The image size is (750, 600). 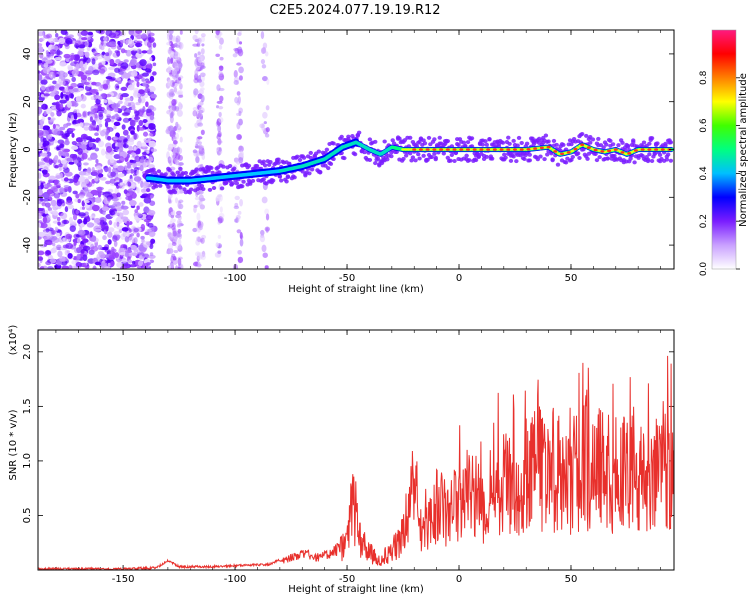 What do you see at coordinates (704, 77) in the screenshot?
I see `colorbar-tick-label: 0.8` at bounding box center [704, 77].